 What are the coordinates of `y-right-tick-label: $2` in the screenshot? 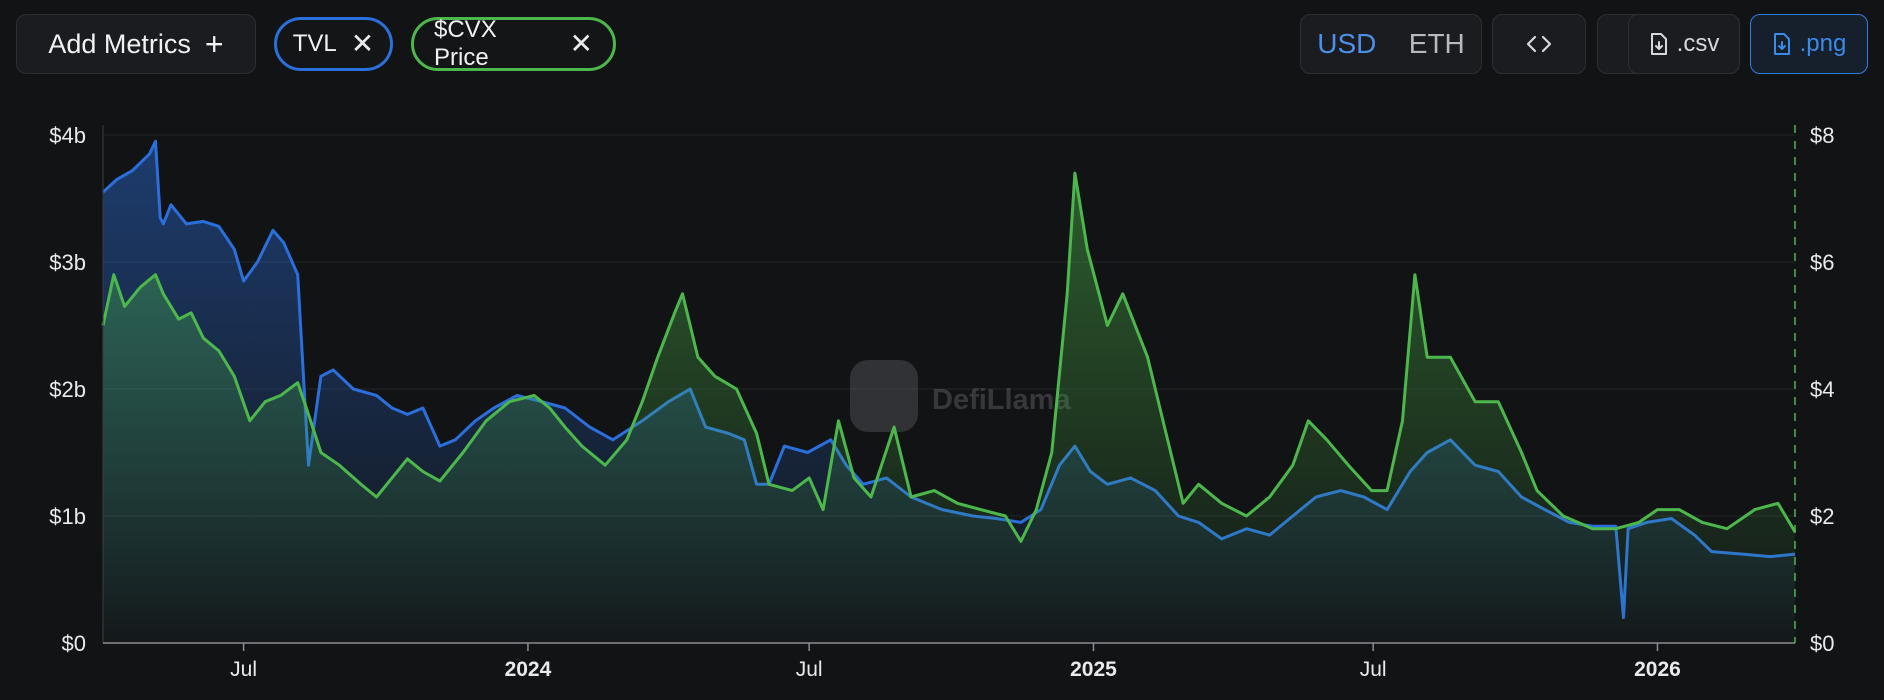 It's located at (1822, 516).